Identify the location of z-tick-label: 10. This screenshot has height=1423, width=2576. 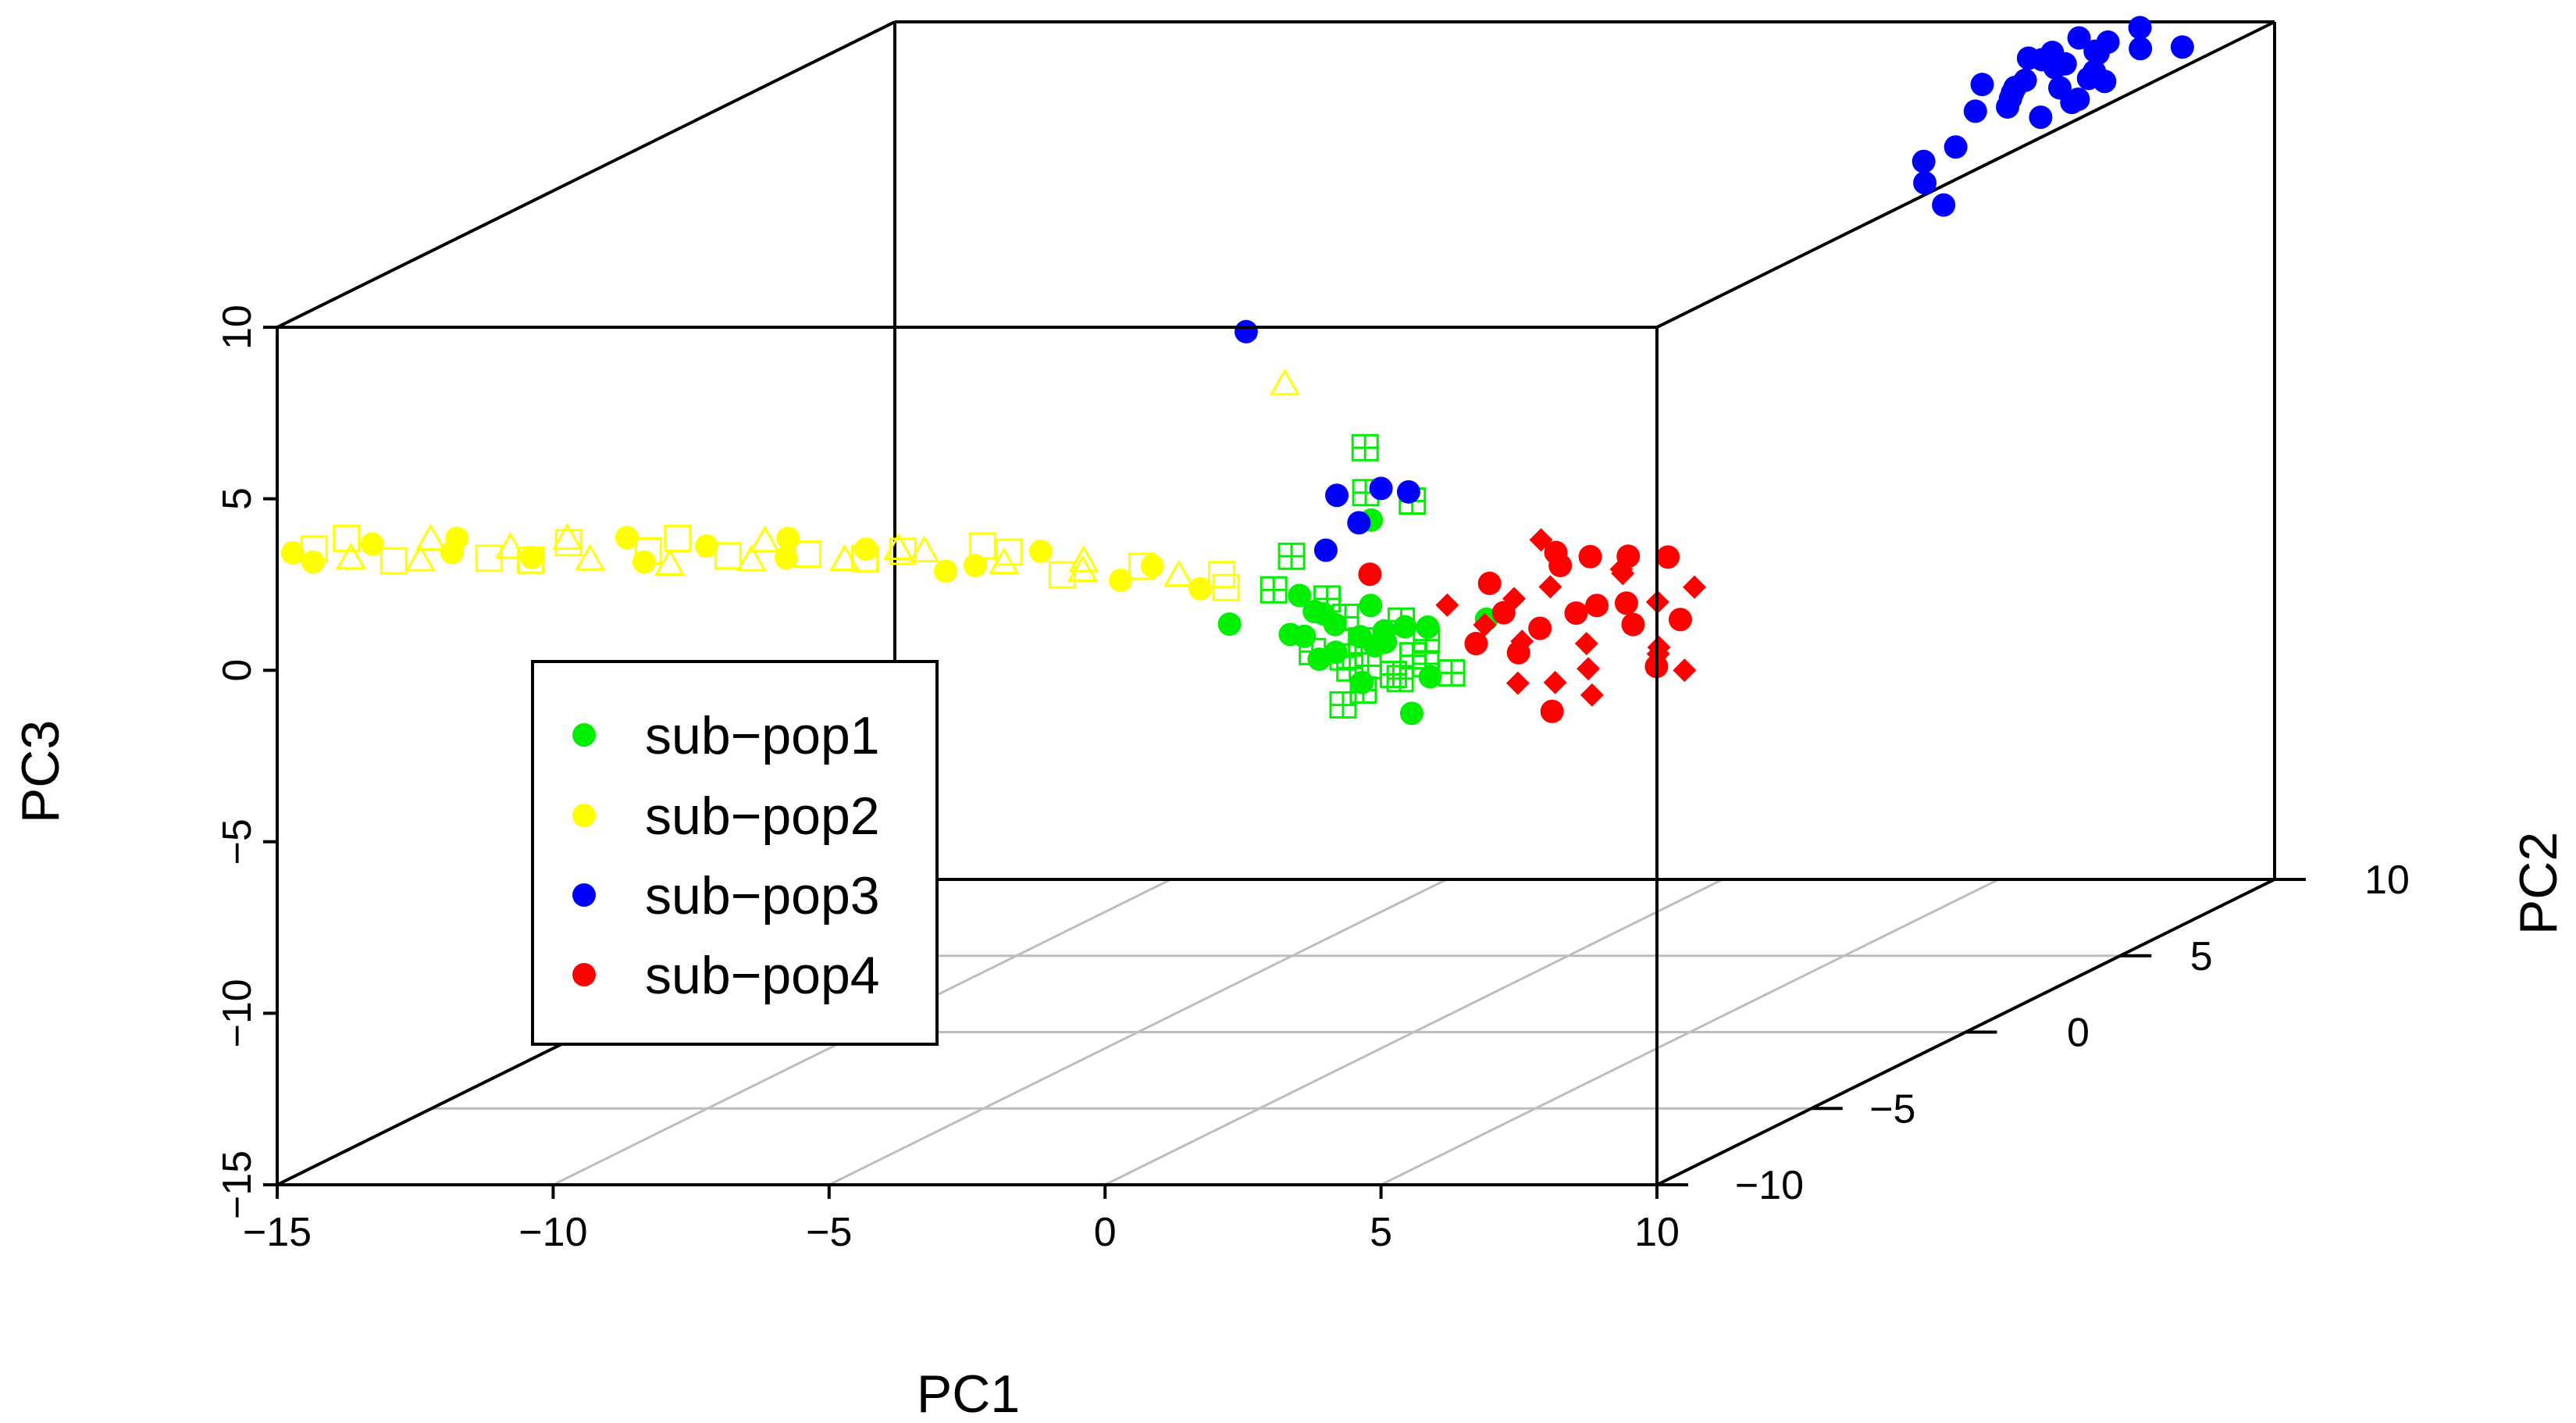
(237, 327).